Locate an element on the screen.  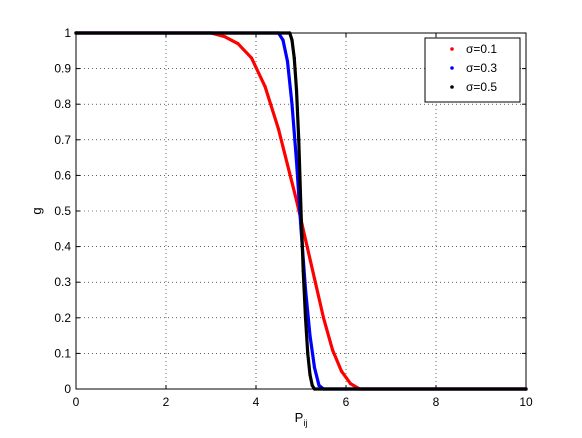
x-axis-label-main: P is located at coordinates (299, 417).